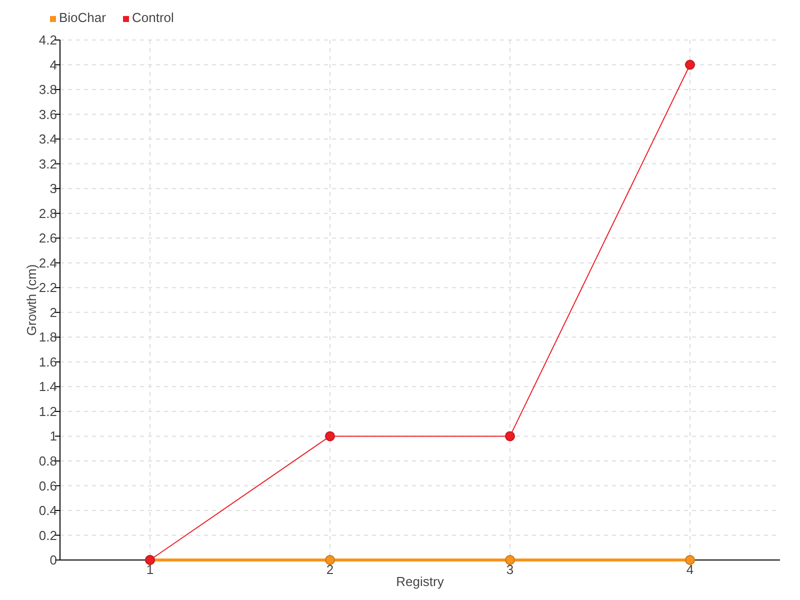 The width and height of the screenshot is (800, 600). What do you see at coordinates (47, 386) in the screenshot?
I see `y-tick-label: 1.4` at bounding box center [47, 386].